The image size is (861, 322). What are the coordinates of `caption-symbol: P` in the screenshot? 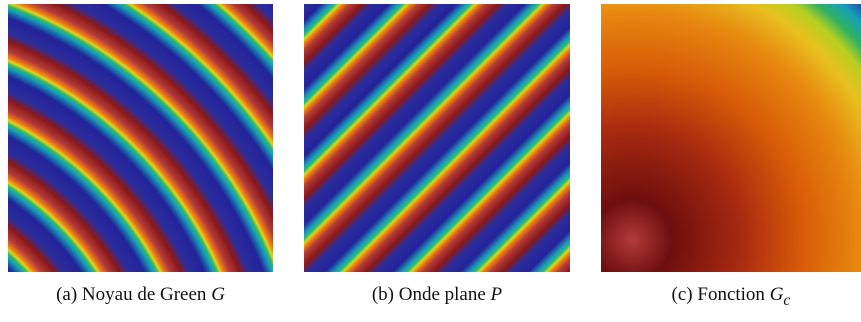 It's located at (496, 294).